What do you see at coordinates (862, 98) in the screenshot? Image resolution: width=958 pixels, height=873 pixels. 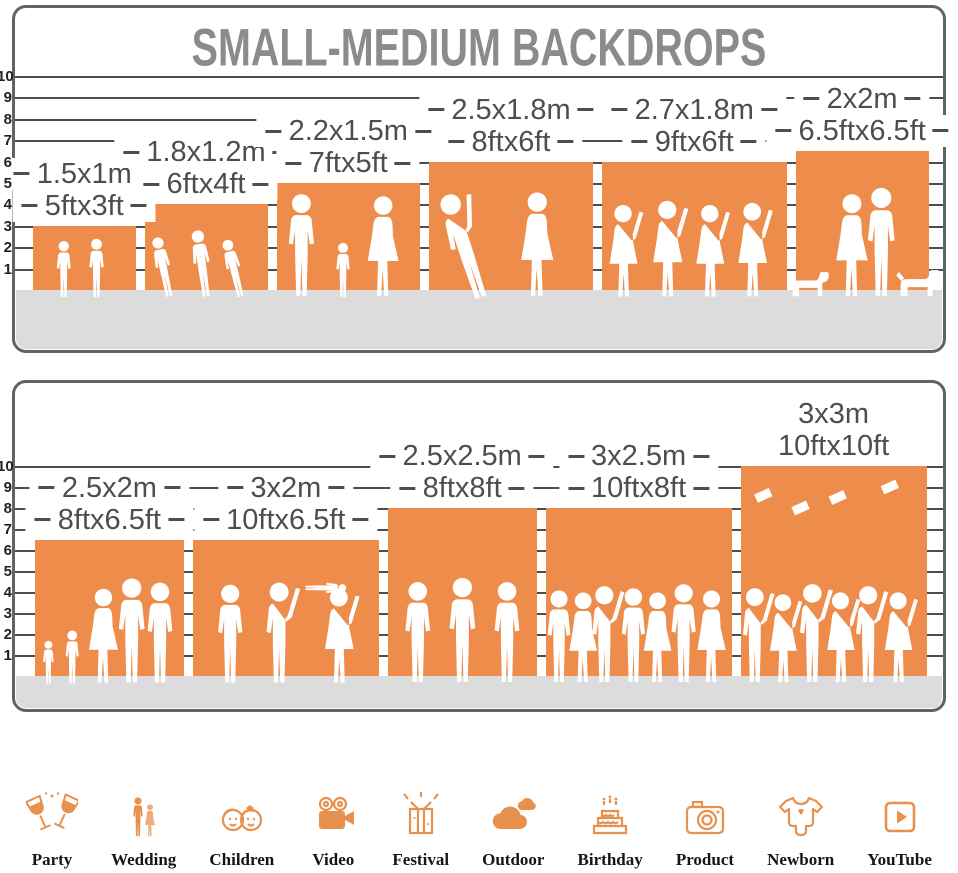 I see `backdrop-size-metric-text: 2x2m` at bounding box center [862, 98].